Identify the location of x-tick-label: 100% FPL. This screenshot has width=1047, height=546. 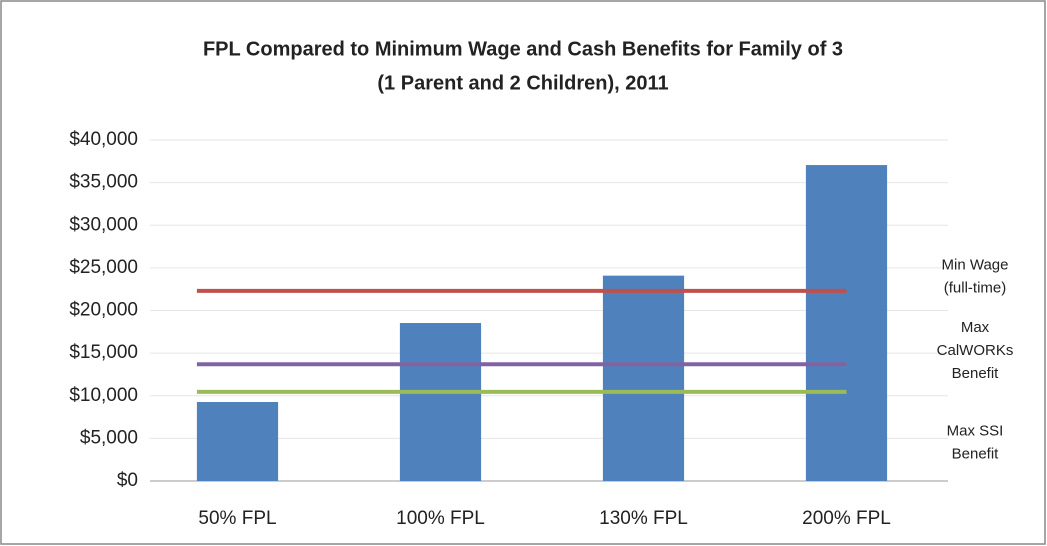
(440, 518).